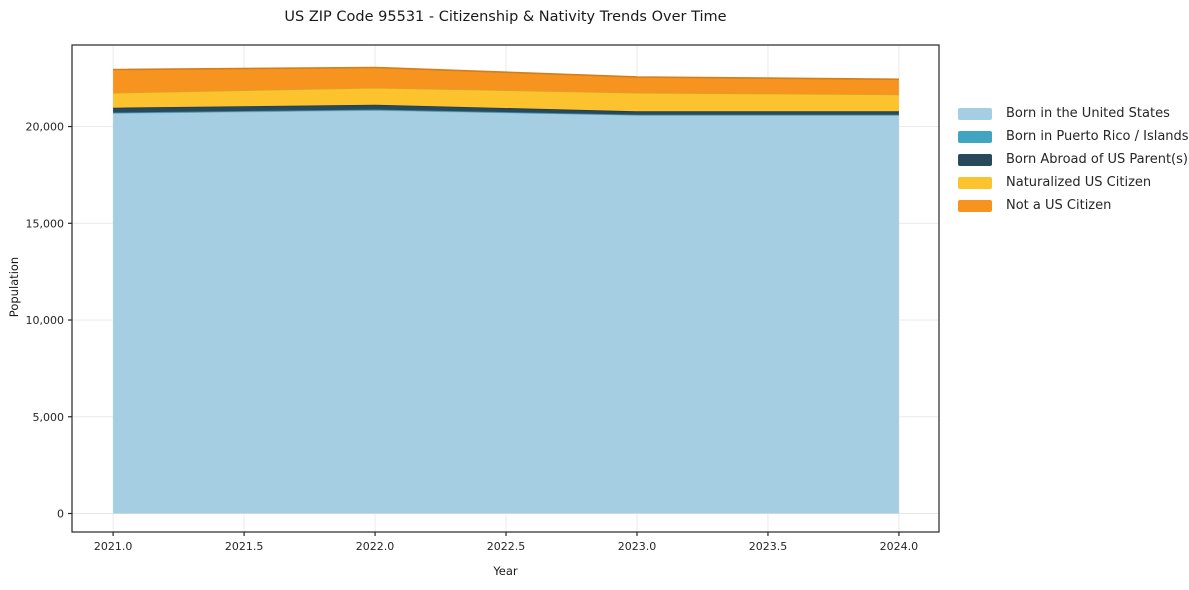 The height and width of the screenshot is (590, 1189). What do you see at coordinates (113, 546) in the screenshot?
I see `x-tick-label: 2021.0` at bounding box center [113, 546].